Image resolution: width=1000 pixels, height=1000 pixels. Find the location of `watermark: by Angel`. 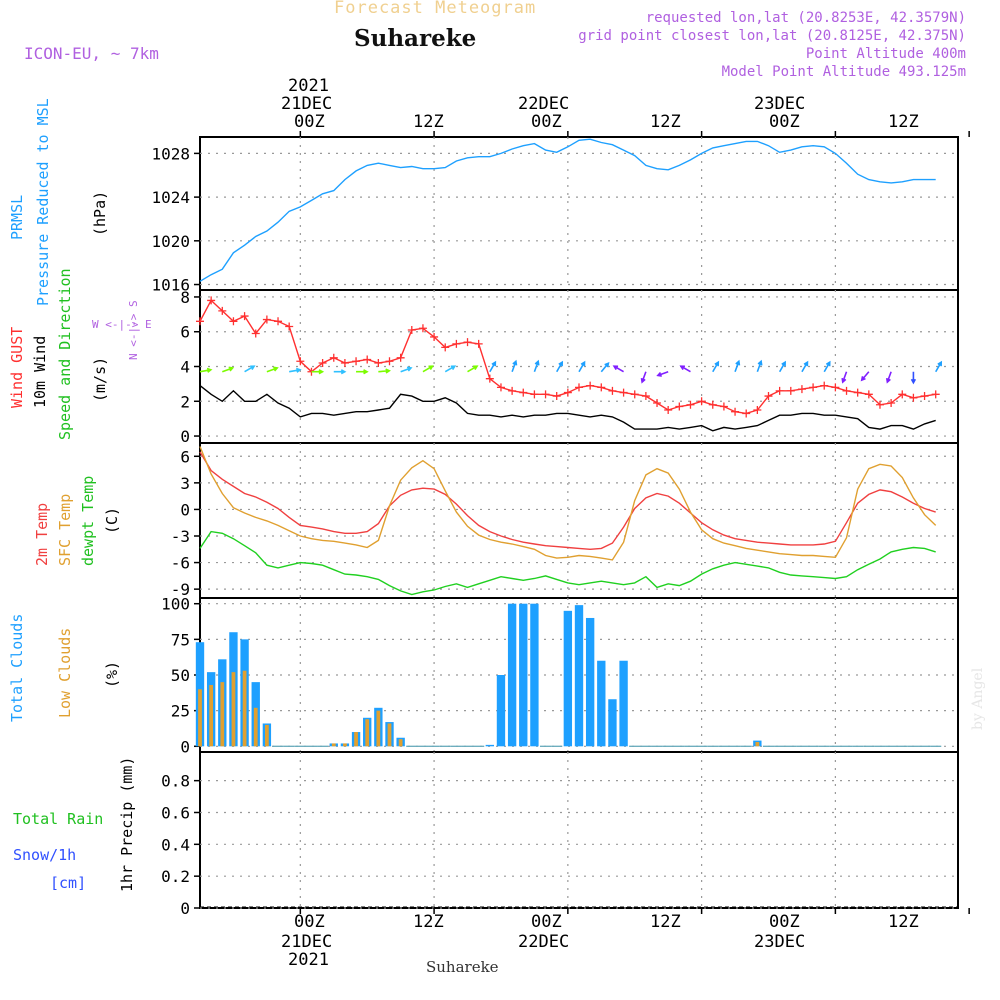

watermark: by Angel is located at coordinates (978, 698).